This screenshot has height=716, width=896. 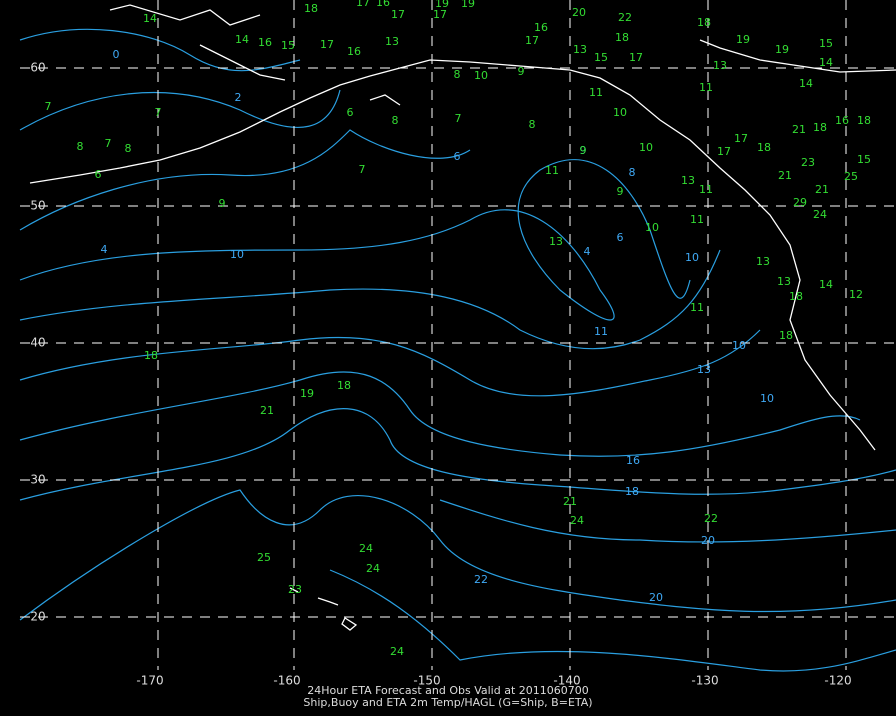 What do you see at coordinates (37, 617) in the screenshot?
I see `latitude-label: 20` at bounding box center [37, 617].